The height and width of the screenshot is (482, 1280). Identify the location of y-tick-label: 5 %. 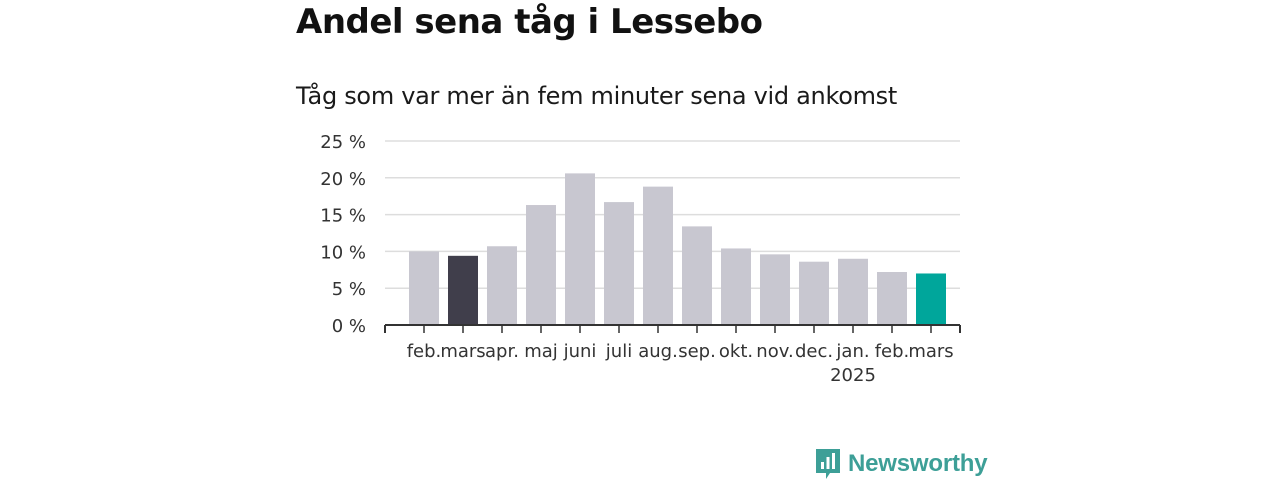
(349, 289).